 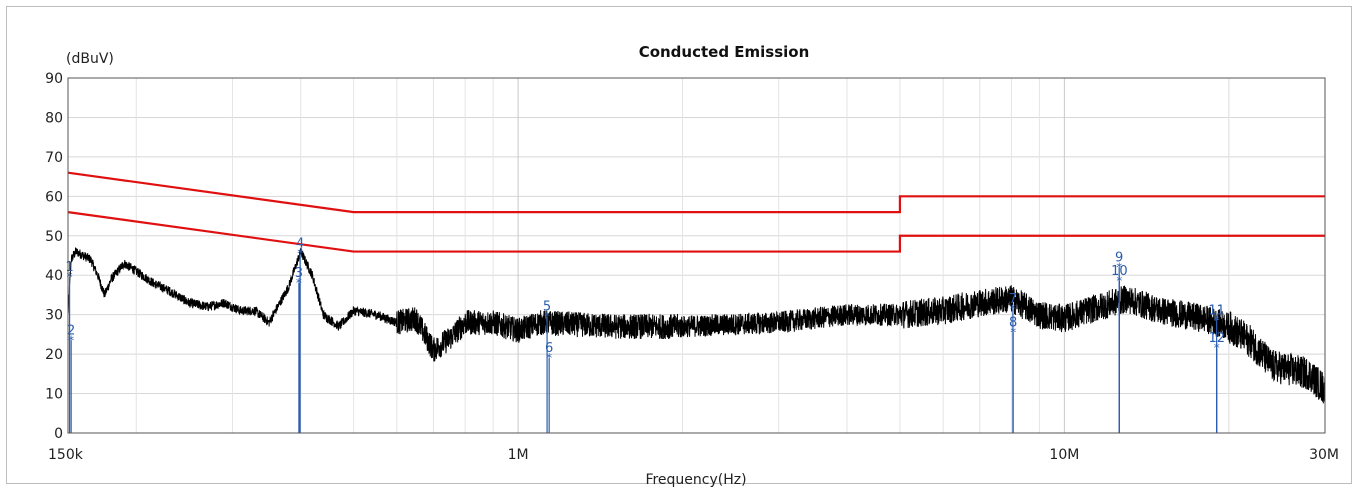 I want to click on y-tick-label: 0, so click(x=58, y=434).